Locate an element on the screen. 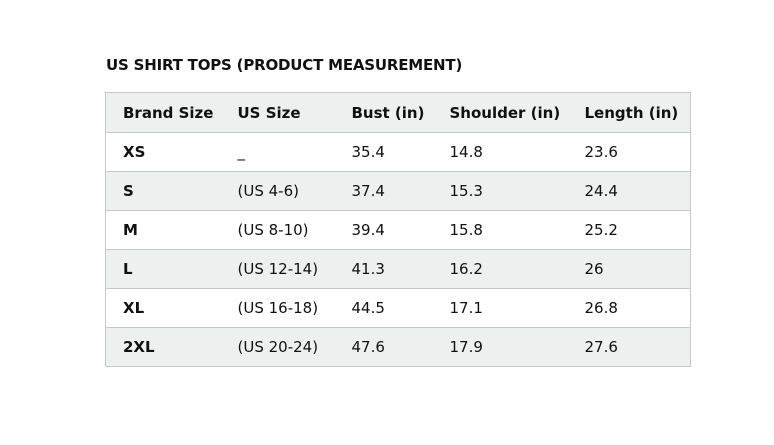 The image size is (774, 445). header-brand-size: Brand Size is located at coordinates (163, 112).